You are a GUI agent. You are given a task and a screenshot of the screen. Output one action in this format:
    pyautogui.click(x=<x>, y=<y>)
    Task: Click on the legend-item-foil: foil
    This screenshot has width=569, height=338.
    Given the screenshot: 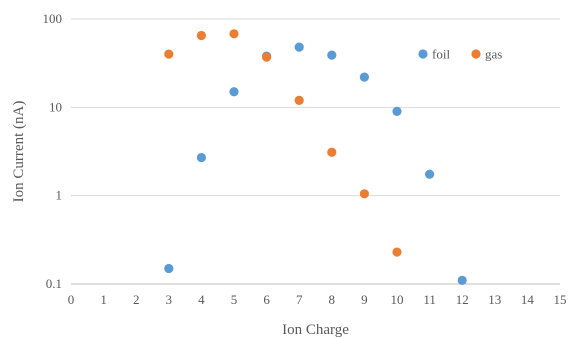 What is the action you would take?
    pyautogui.click(x=434, y=54)
    